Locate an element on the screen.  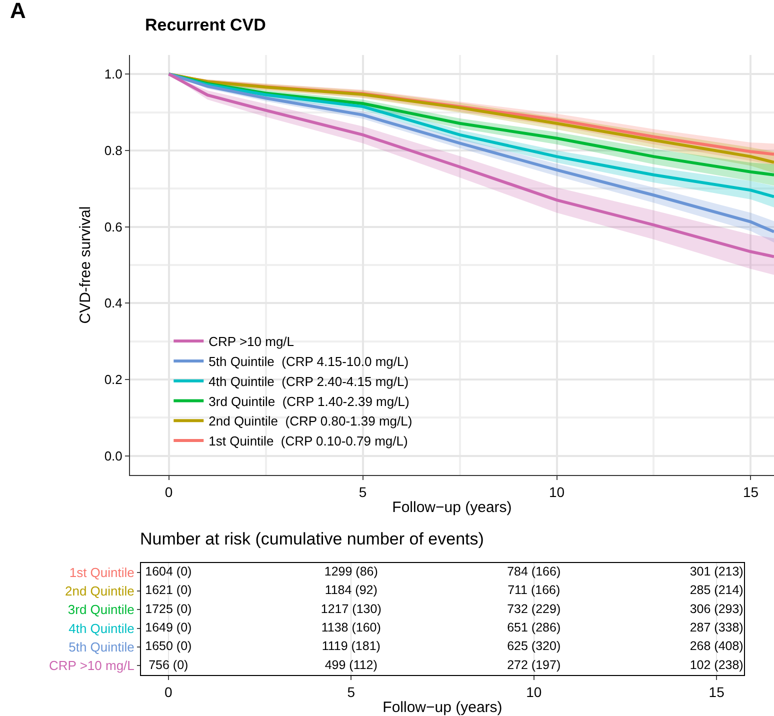
y-tick-label: 0.4 is located at coordinates (113, 303).